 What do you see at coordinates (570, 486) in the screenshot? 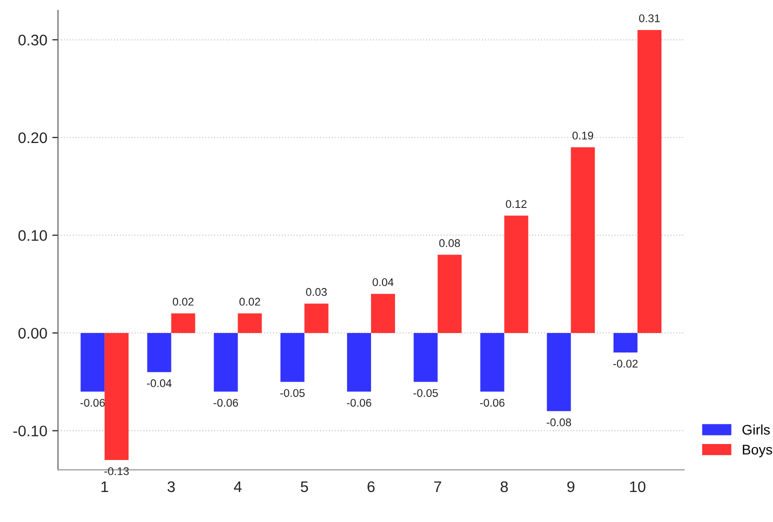
I see `x-tick-label: 9` at bounding box center [570, 486].